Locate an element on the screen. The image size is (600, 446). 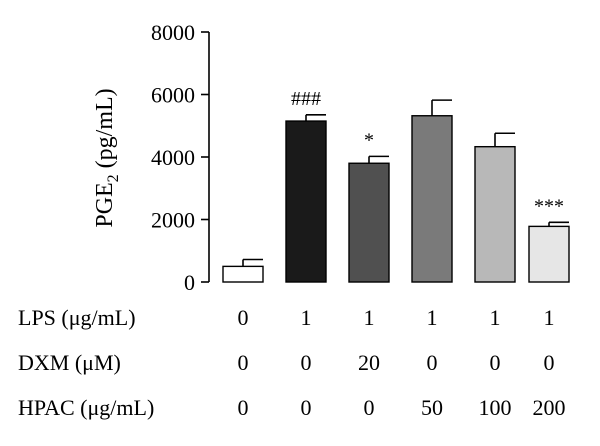
y-tick-label: 2000 is located at coordinates (173, 220).